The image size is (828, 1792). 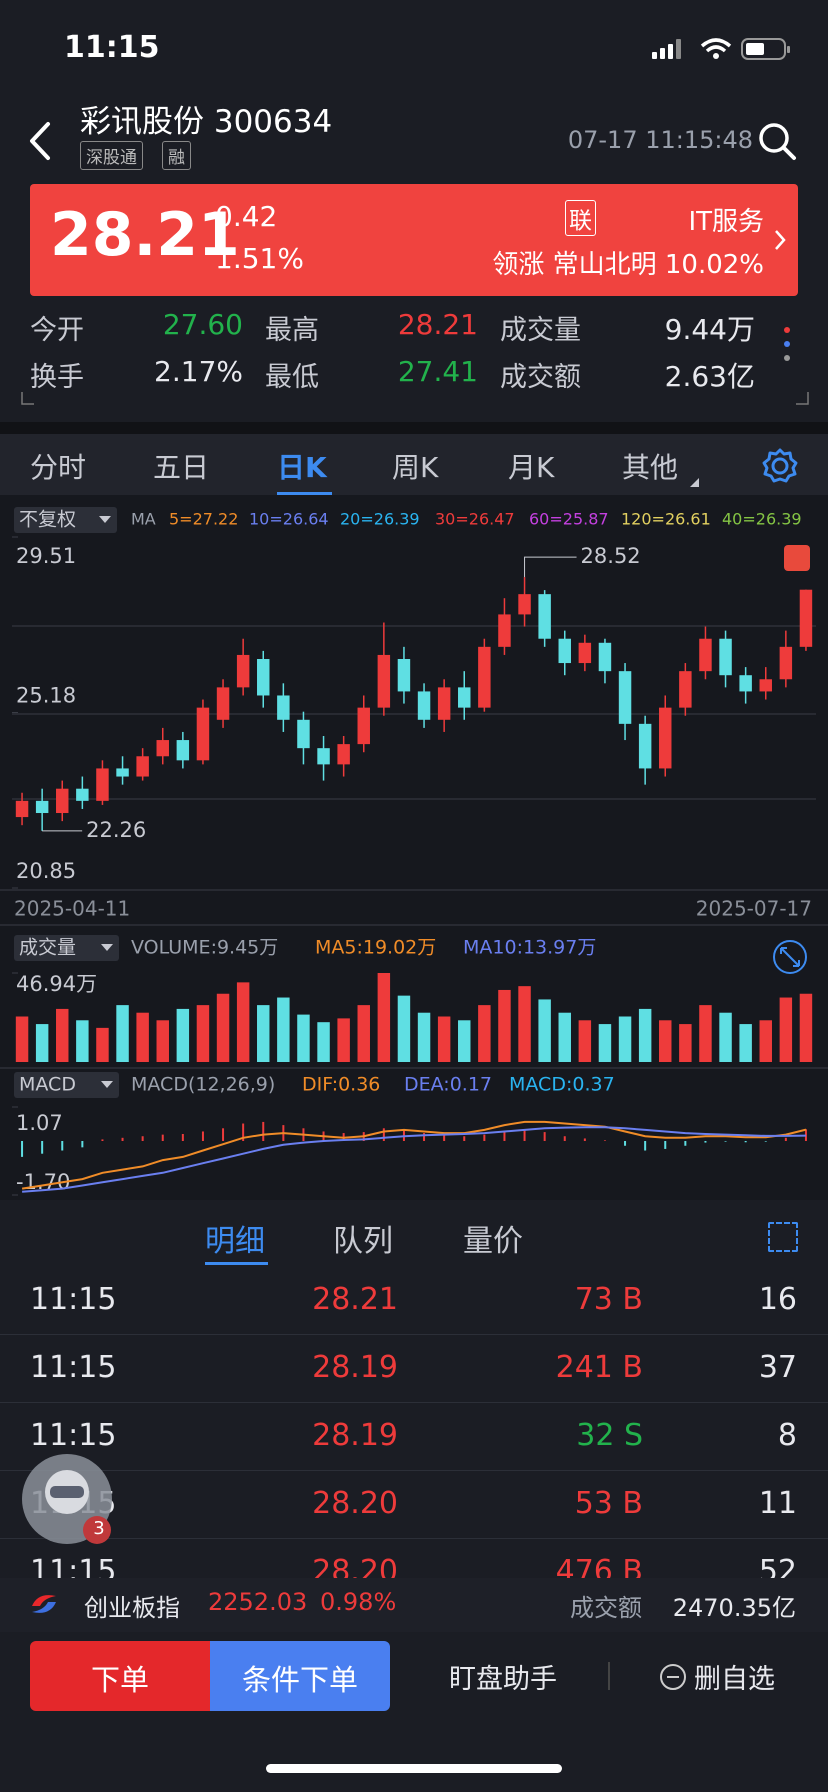 I want to click on back-button, so click(x=41, y=141).